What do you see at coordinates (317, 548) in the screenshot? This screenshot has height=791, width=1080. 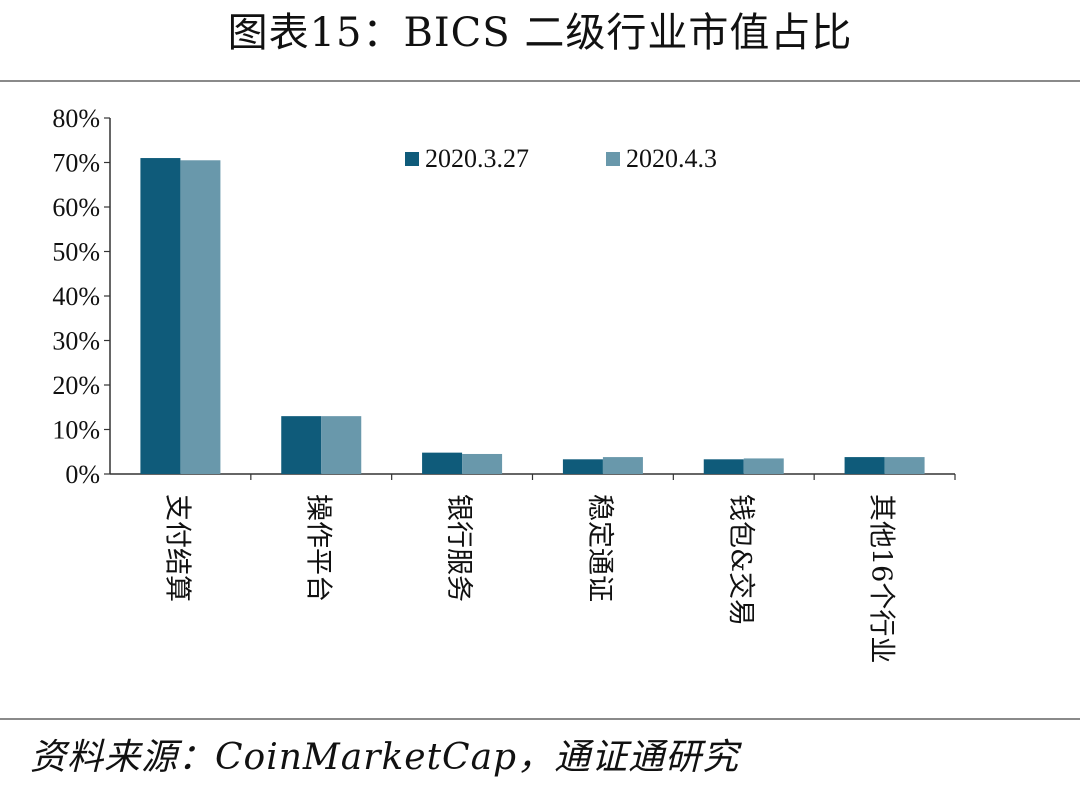 I see `x-category-label: 操作平台` at bounding box center [317, 548].